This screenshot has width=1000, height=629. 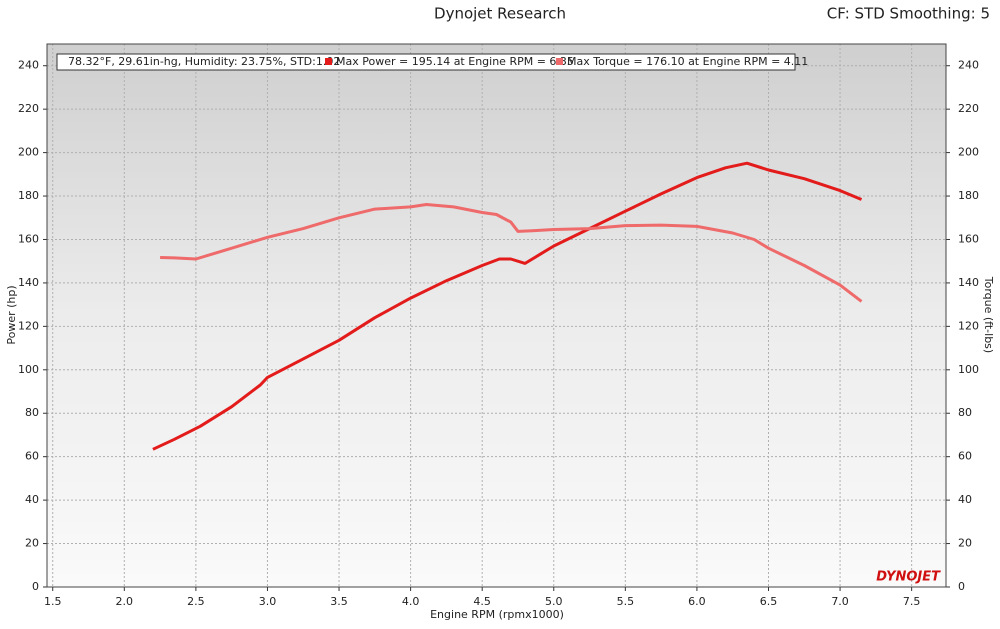 I want to click on x-tick-label: 5.0, so click(x=554, y=601).